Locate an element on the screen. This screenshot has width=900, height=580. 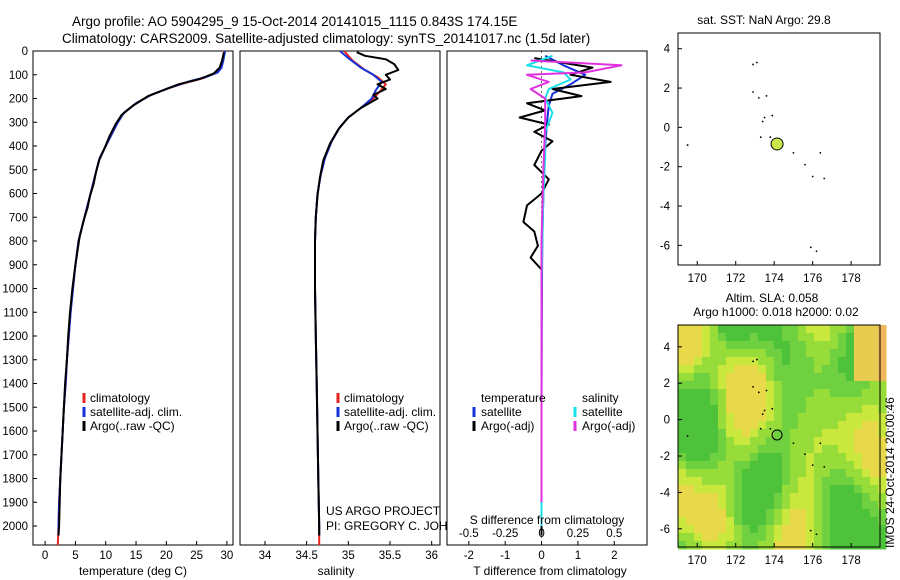
legend-s-satellite: satellite is located at coordinates (602, 412).